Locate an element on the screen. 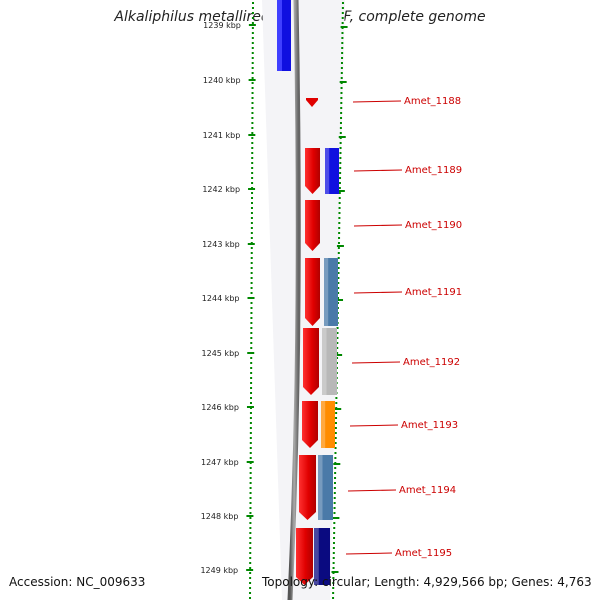  tick-label: 1239 kbp is located at coordinates (222, 25).